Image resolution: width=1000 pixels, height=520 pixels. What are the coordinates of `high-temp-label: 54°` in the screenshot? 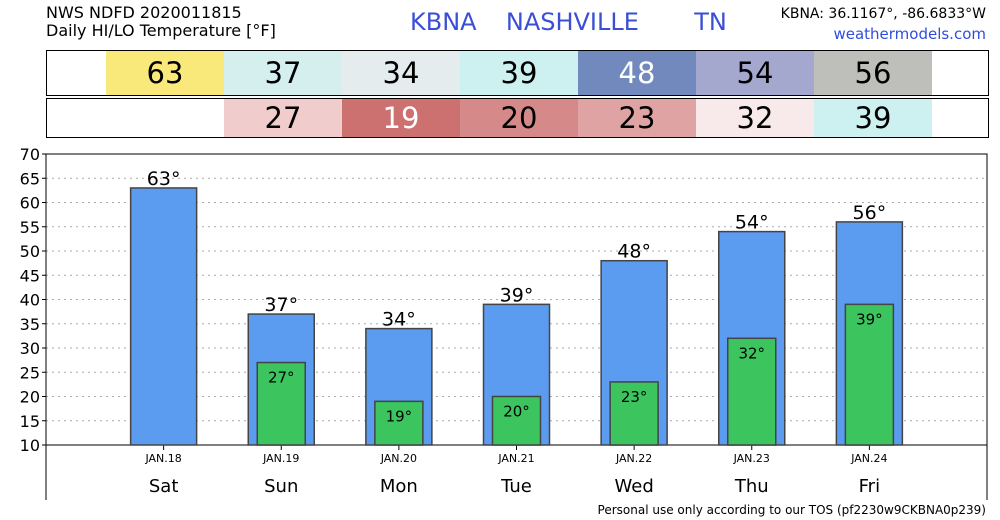 It's located at (752, 223).